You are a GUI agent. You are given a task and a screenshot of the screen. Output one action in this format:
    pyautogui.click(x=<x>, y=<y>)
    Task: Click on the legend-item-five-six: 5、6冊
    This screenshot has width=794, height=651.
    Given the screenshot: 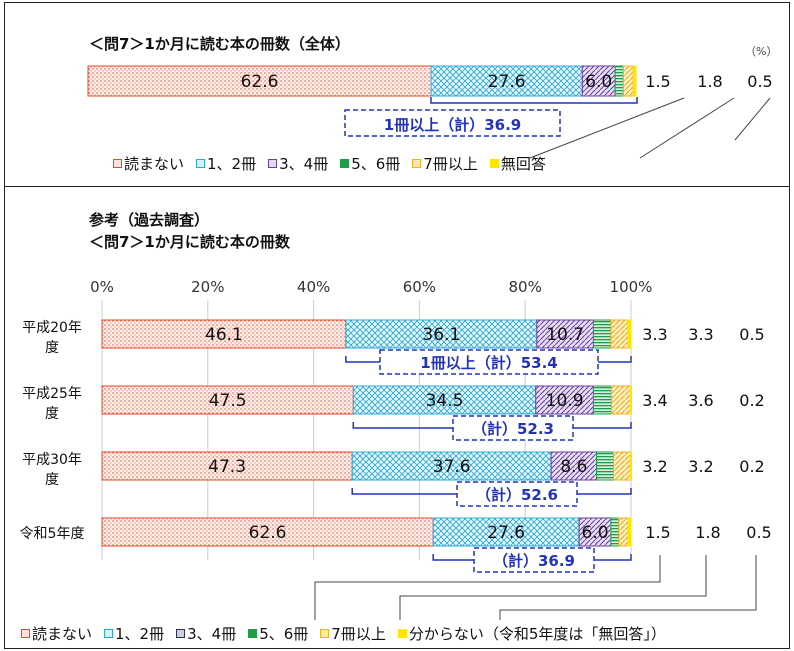 What is the action you would take?
    pyautogui.click(x=370, y=163)
    